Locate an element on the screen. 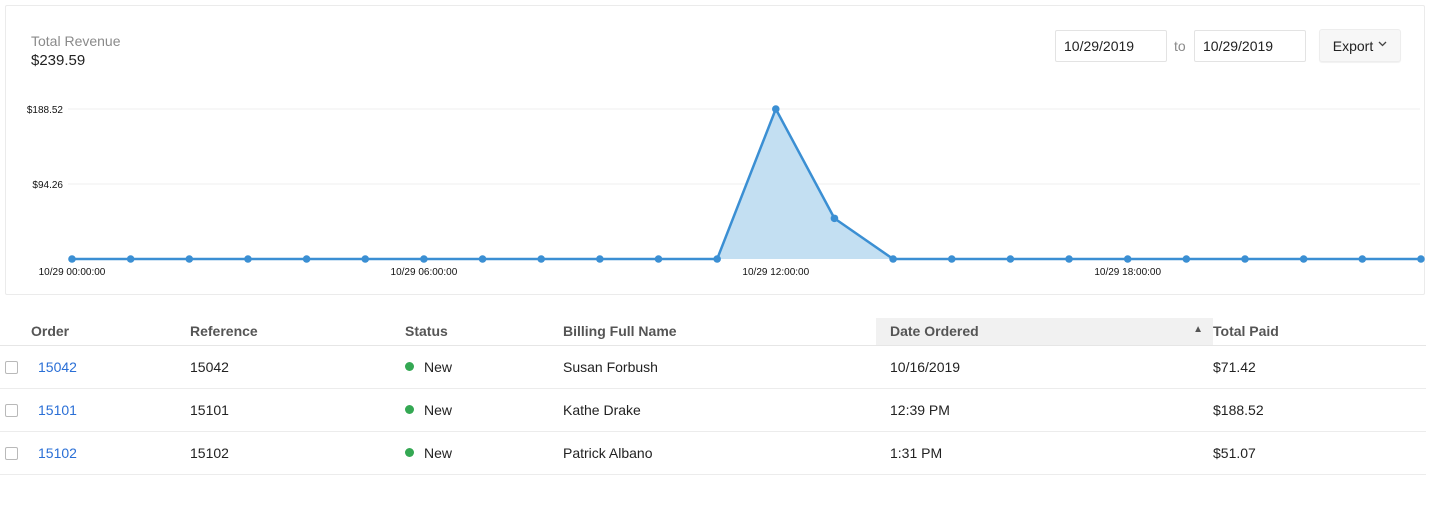 This screenshot has height=519, width=1440. export-button-label: Export is located at coordinates (1353, 45).